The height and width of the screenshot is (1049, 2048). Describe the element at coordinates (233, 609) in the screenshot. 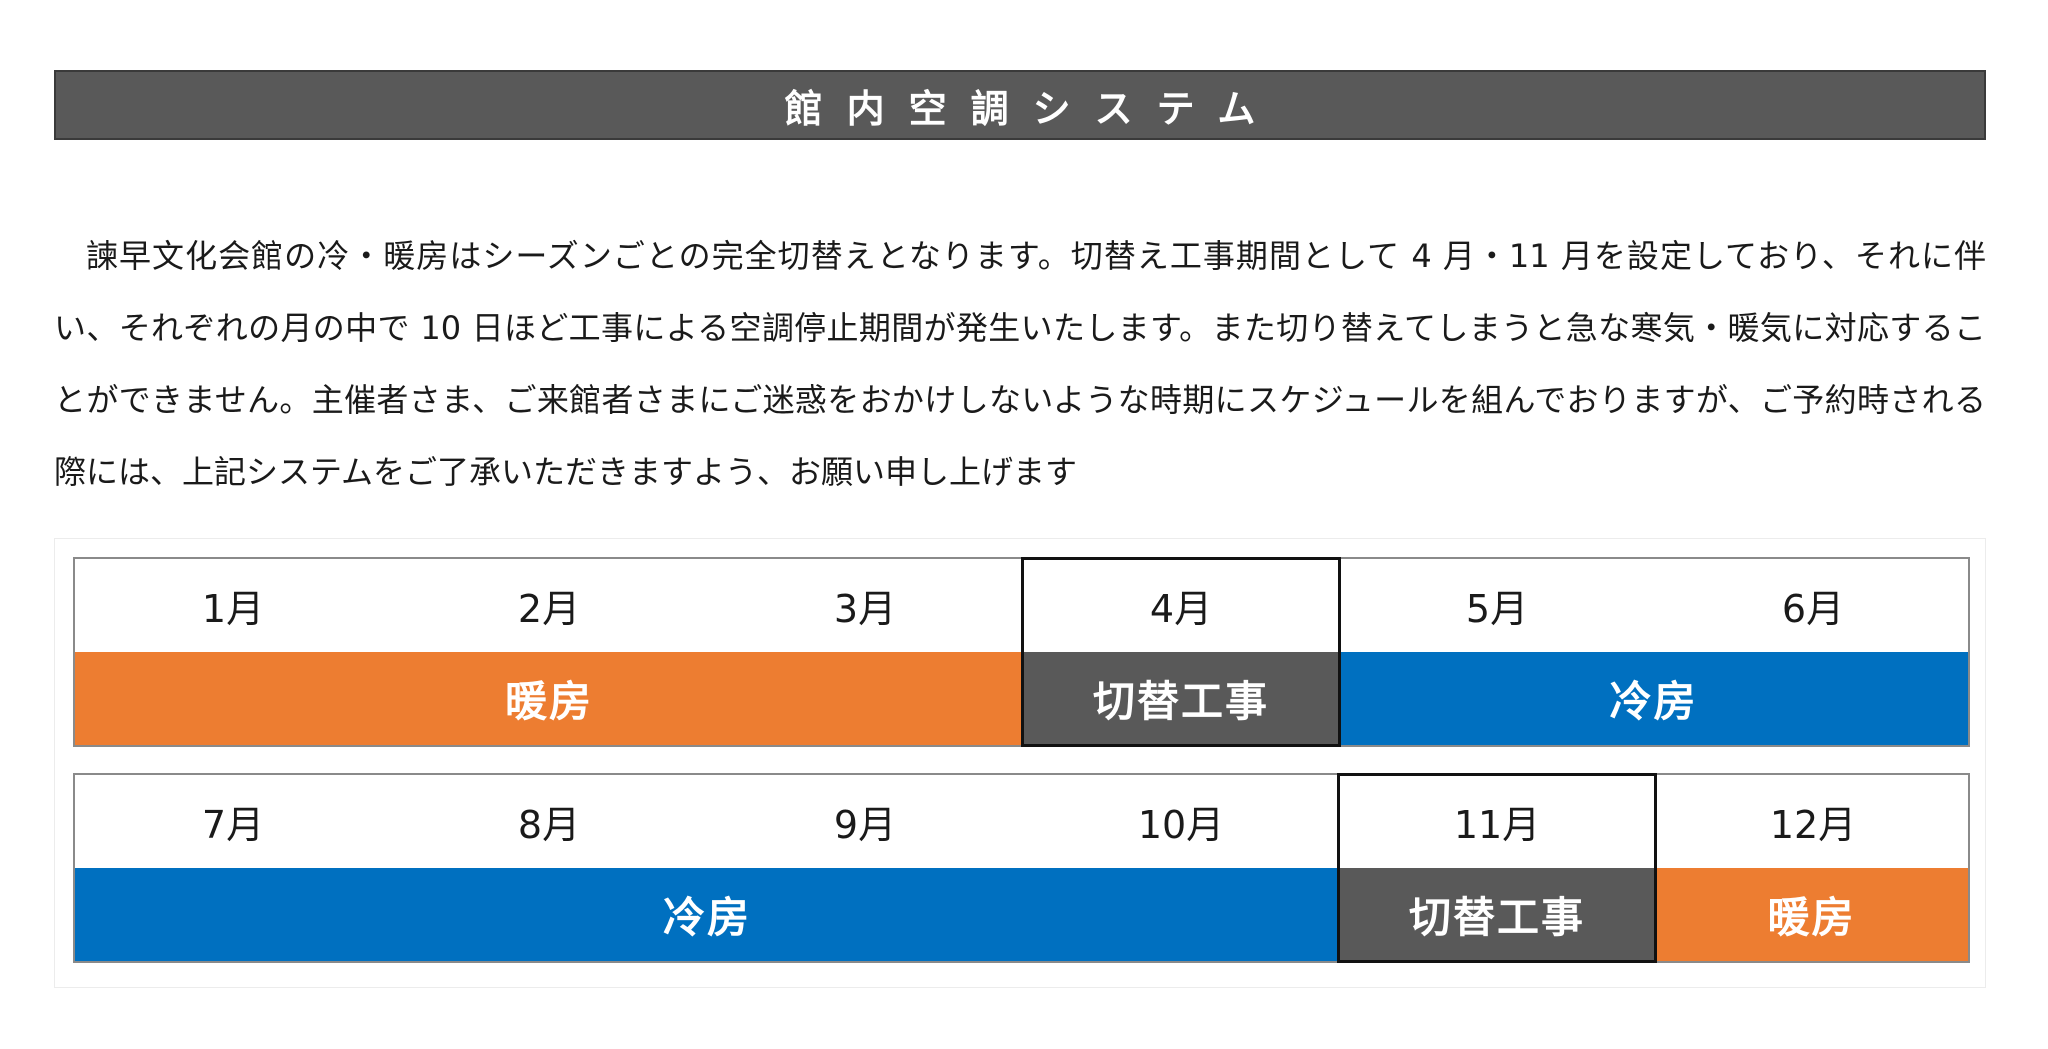

I see `month-label-1: 1月` at that location.